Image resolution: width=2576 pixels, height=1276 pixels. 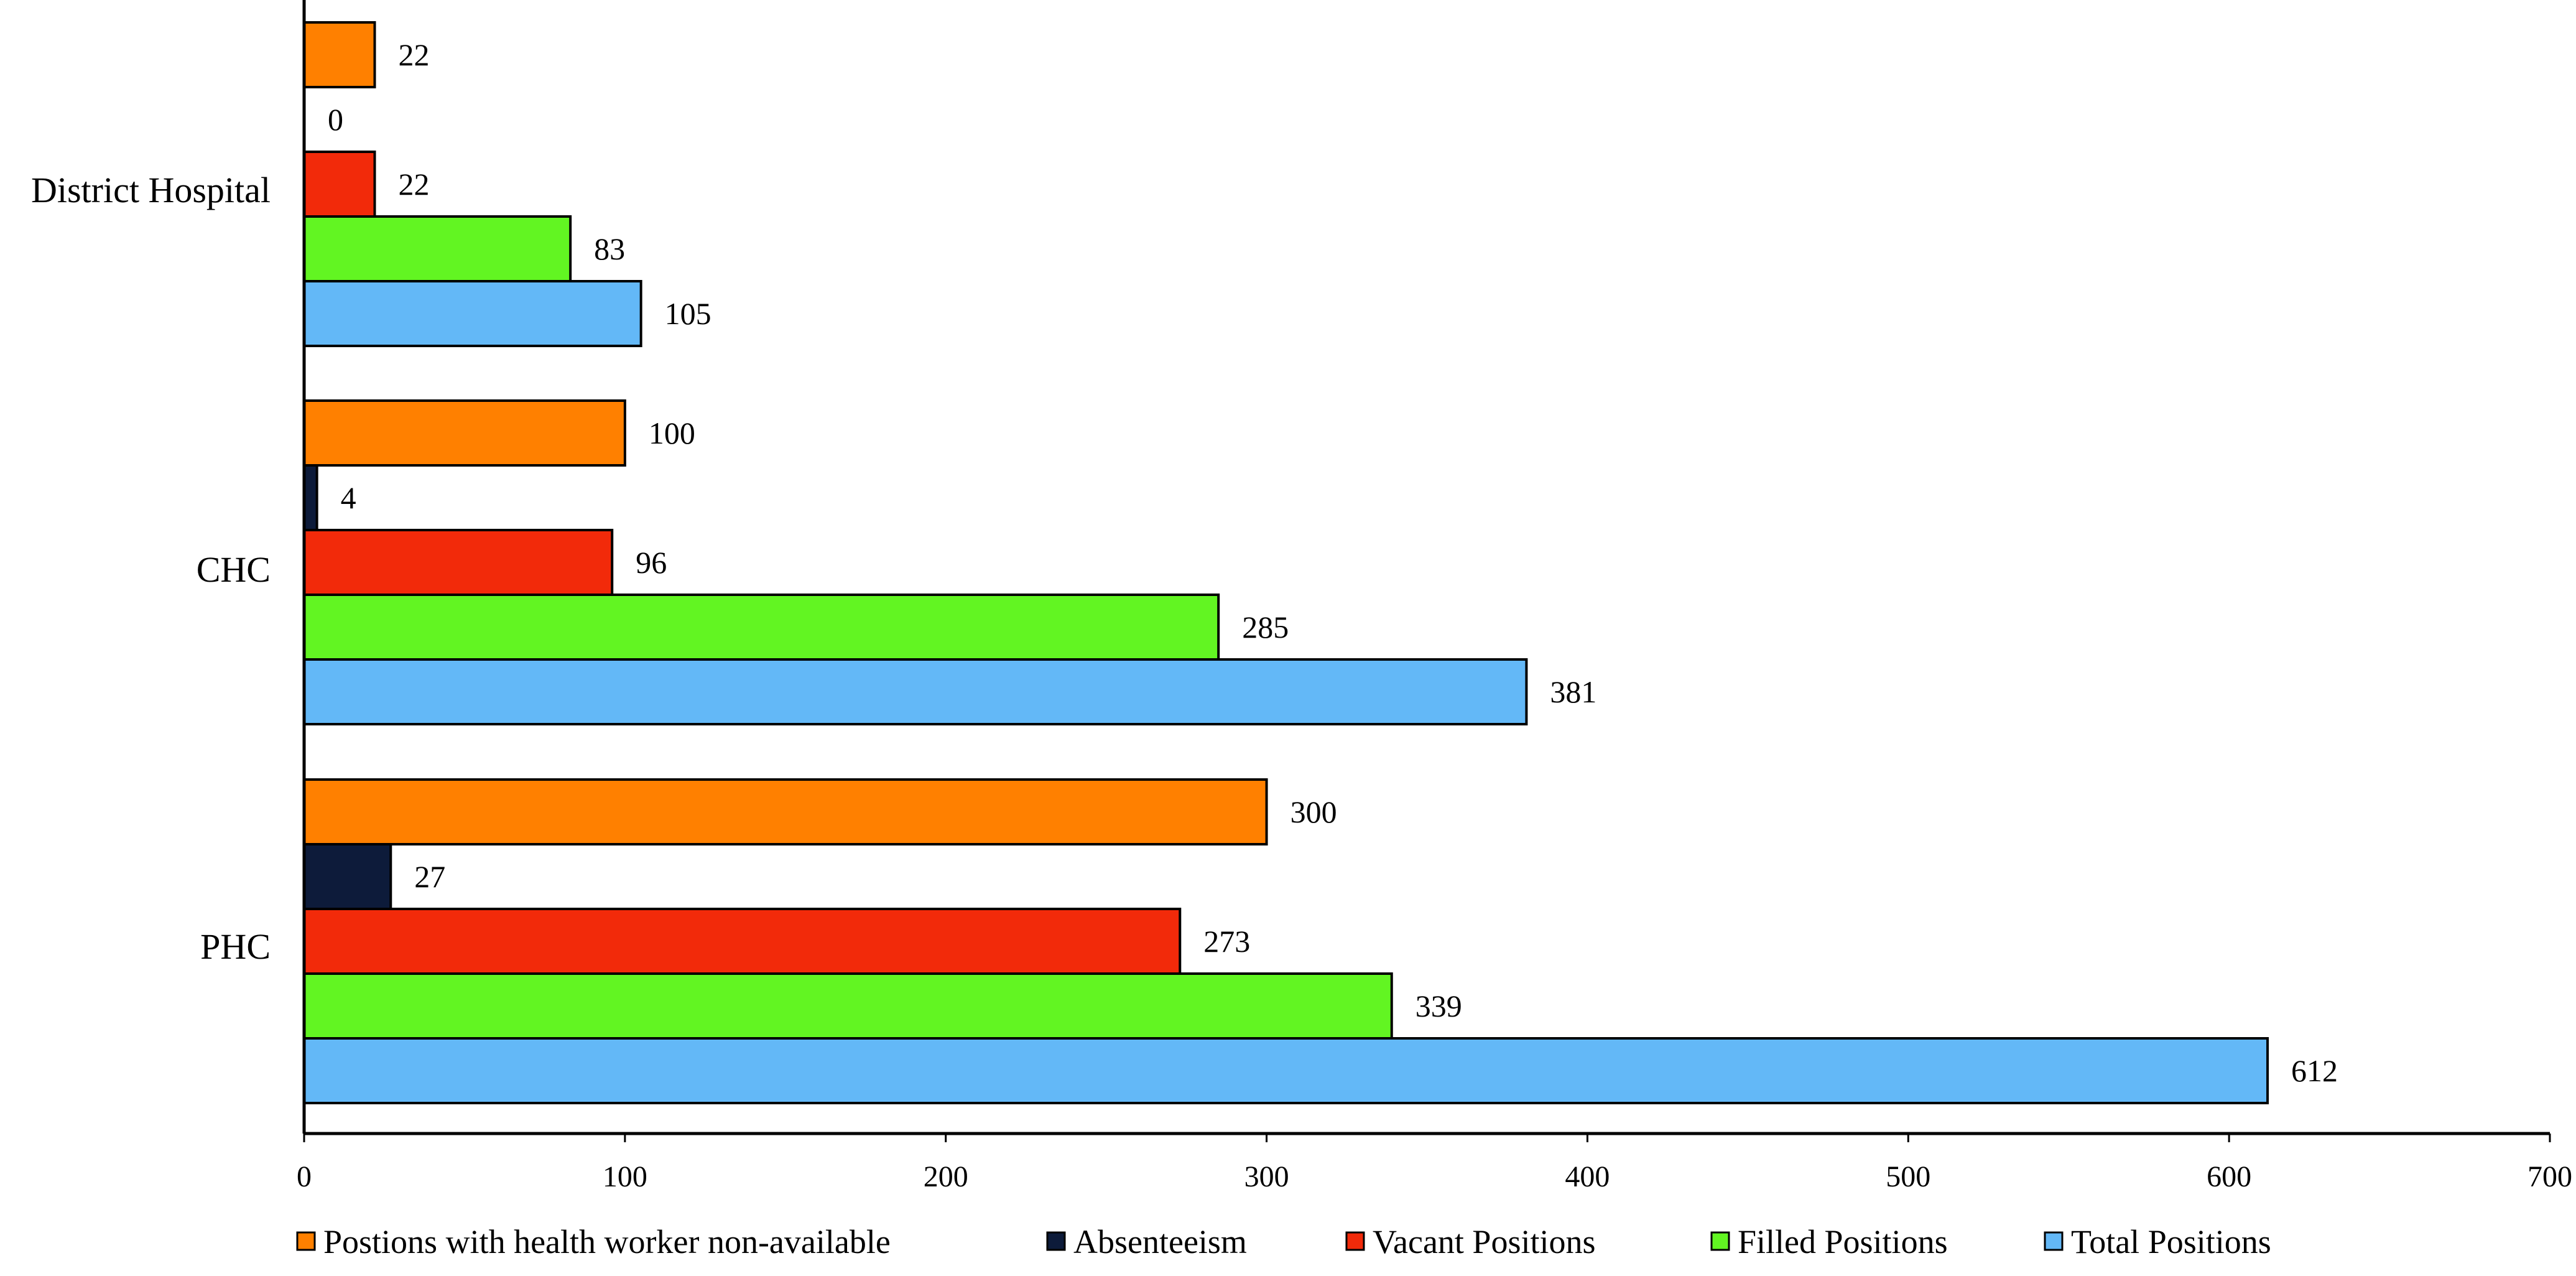 I want to click on legend-swatch-absenteeism, so click(x=1056, y=1241).